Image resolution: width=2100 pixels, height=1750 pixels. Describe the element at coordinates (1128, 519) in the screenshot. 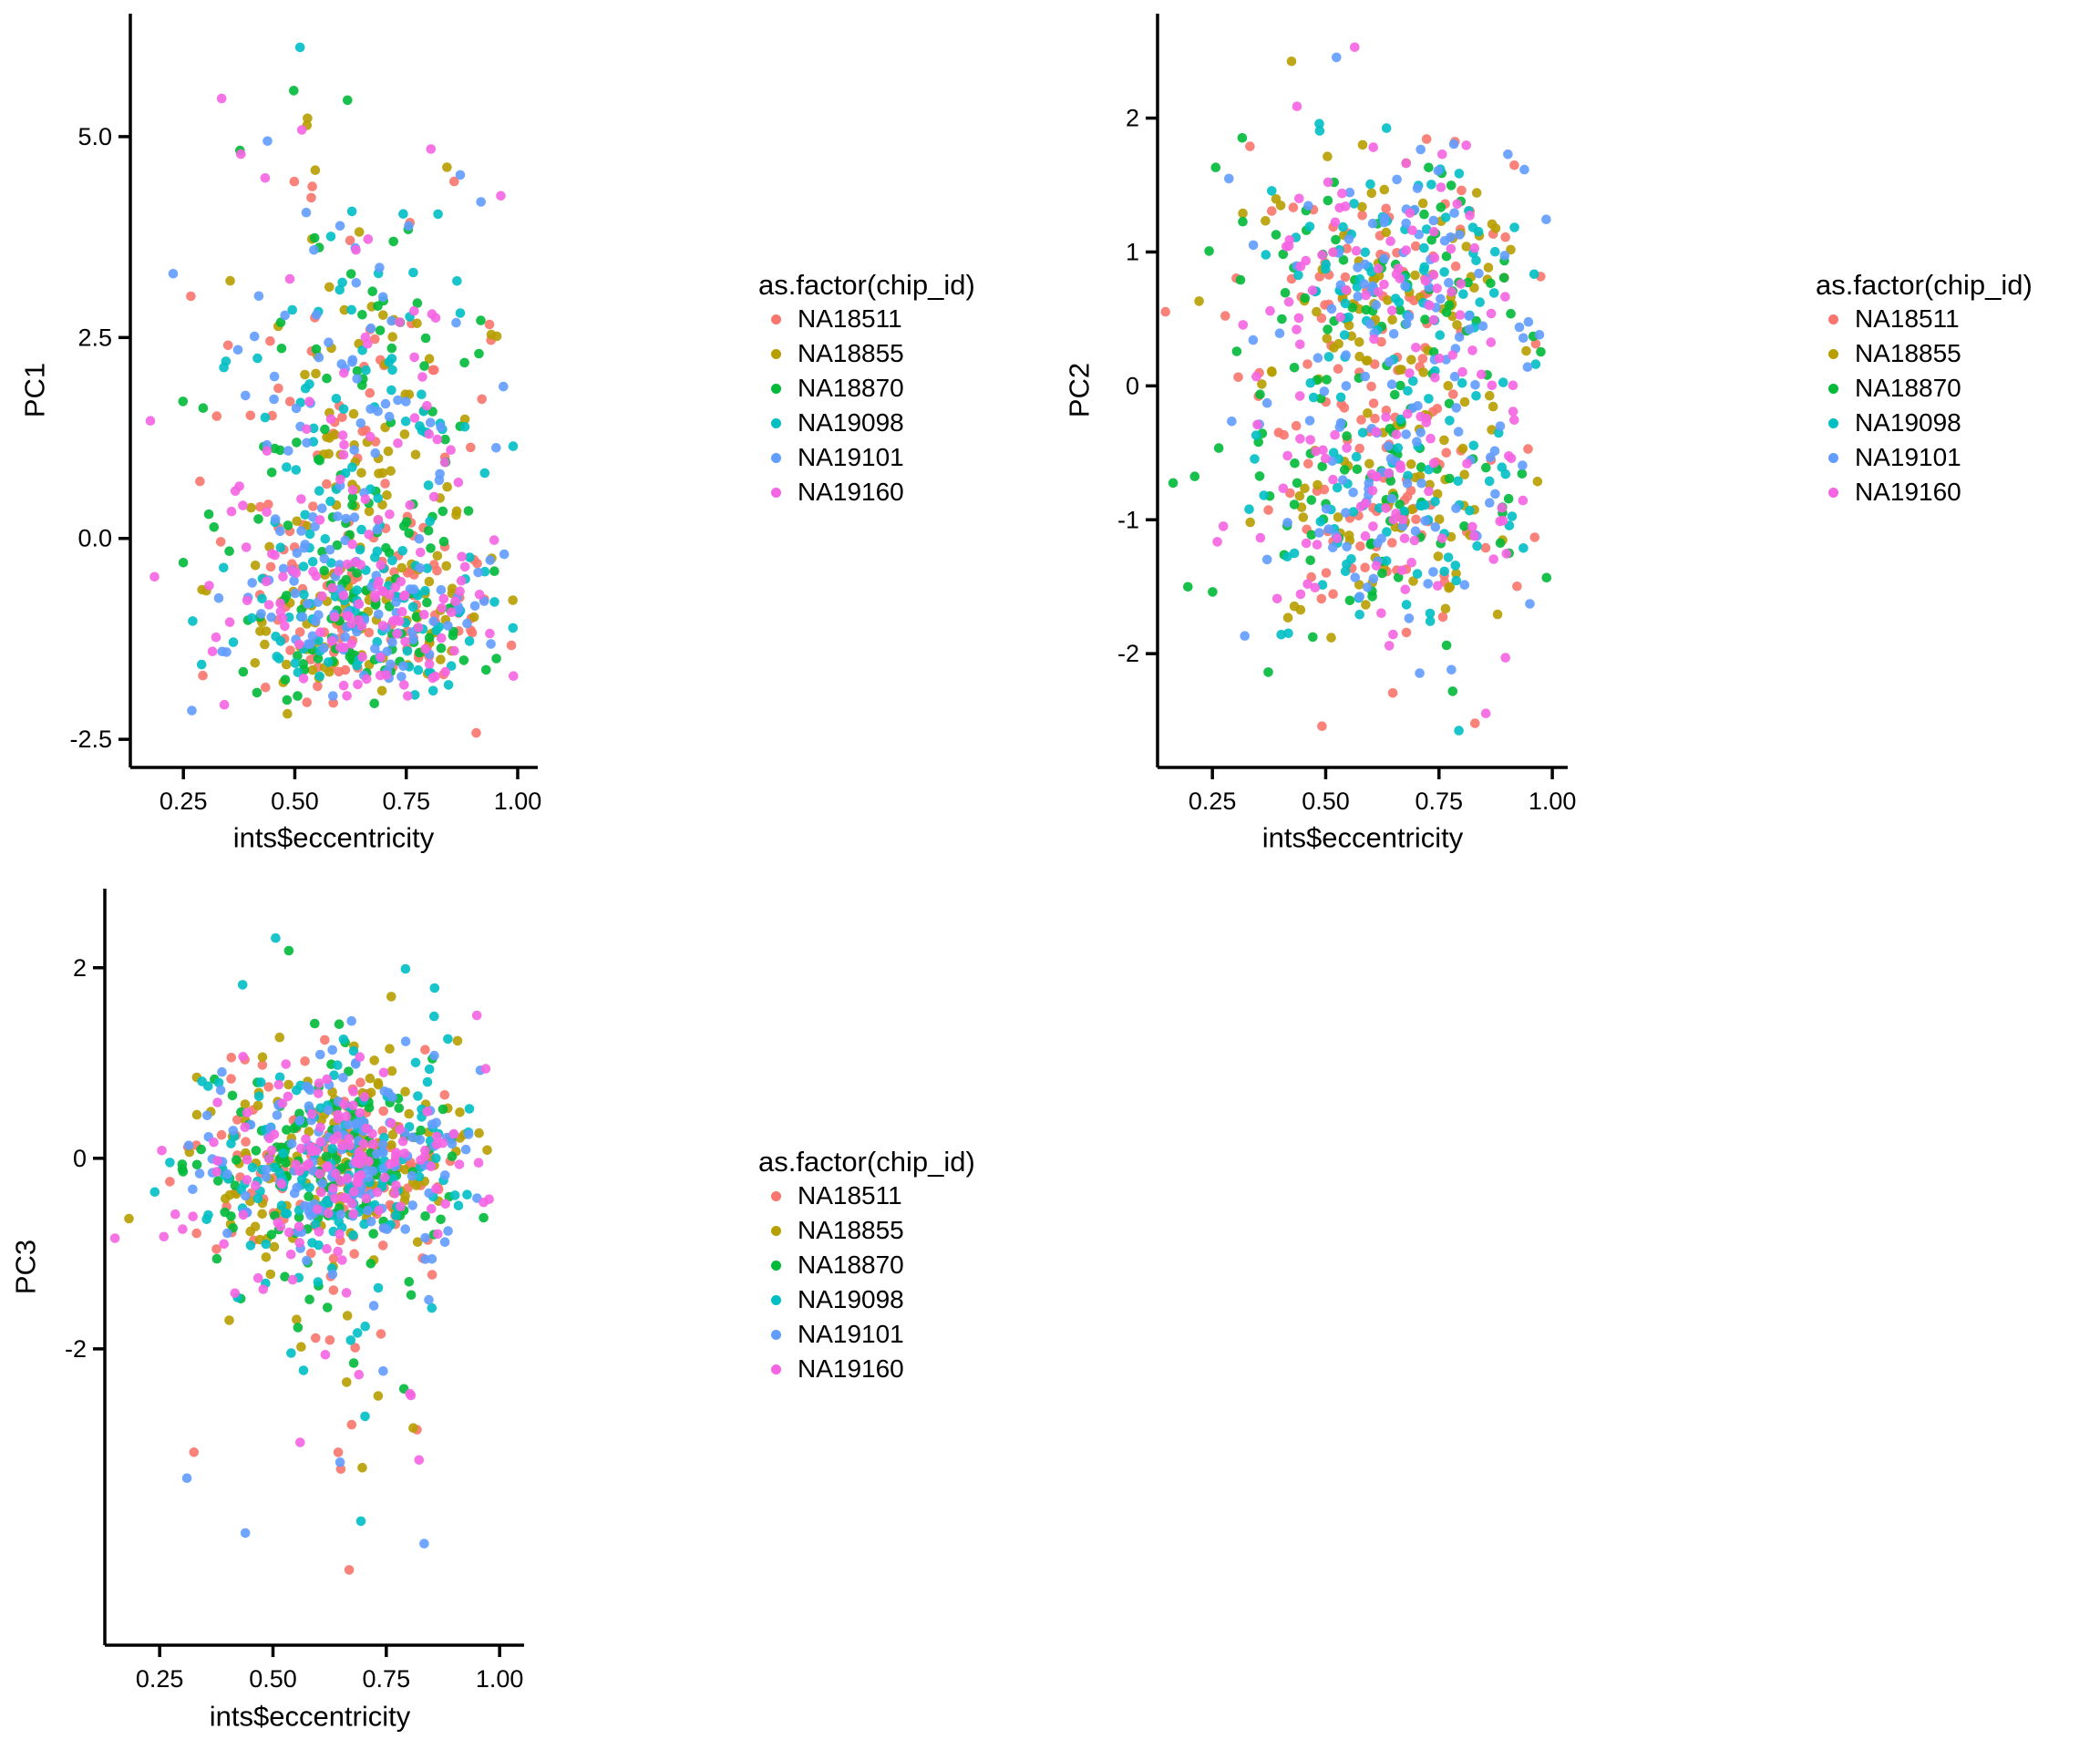

I see `y-tick-label: -1` at that location.